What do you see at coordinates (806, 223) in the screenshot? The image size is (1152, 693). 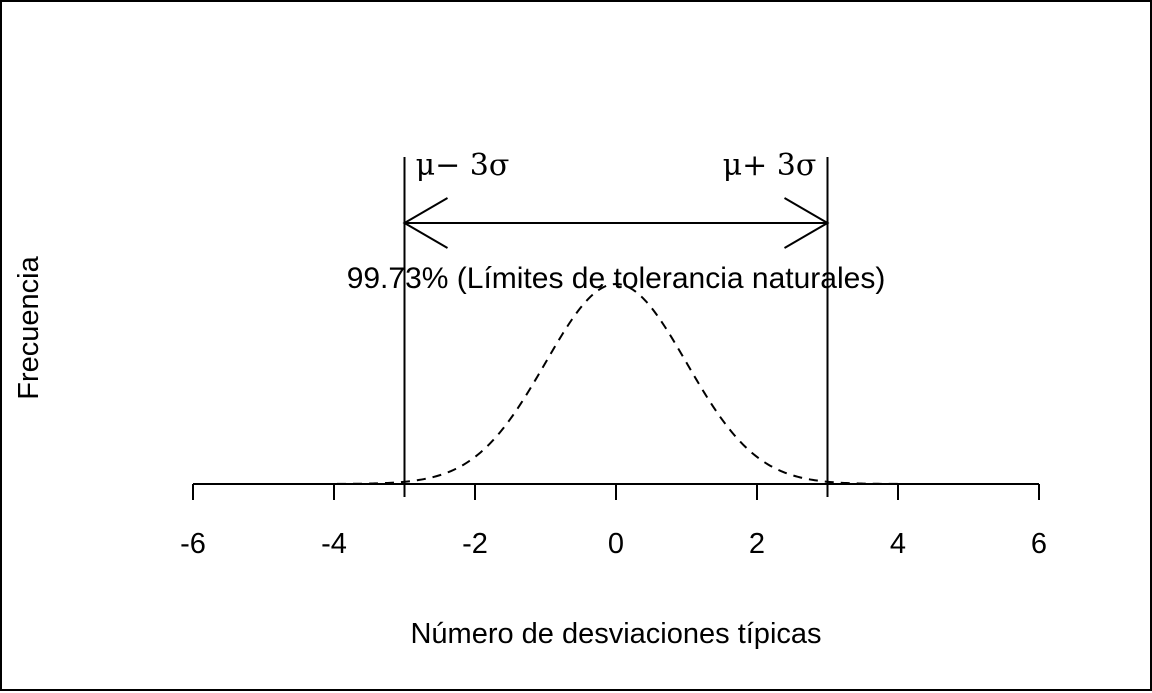 I see `arrow-head-right` at bounding box center [806, 223].